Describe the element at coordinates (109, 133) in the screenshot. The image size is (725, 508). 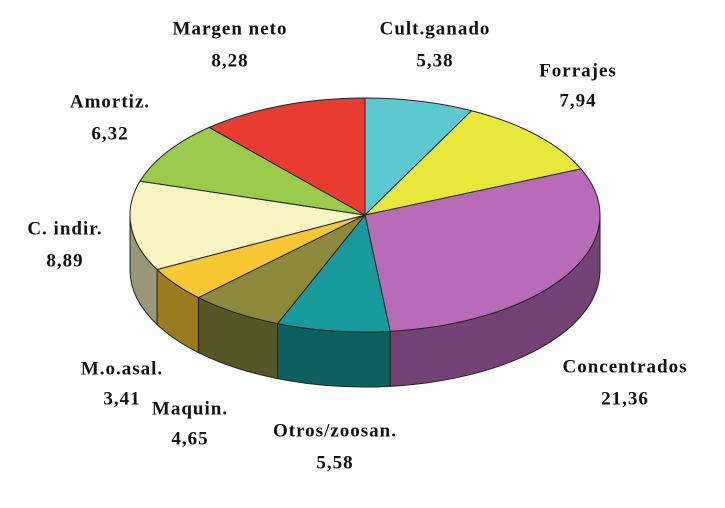
I see `value-label: 6,32` at that location.